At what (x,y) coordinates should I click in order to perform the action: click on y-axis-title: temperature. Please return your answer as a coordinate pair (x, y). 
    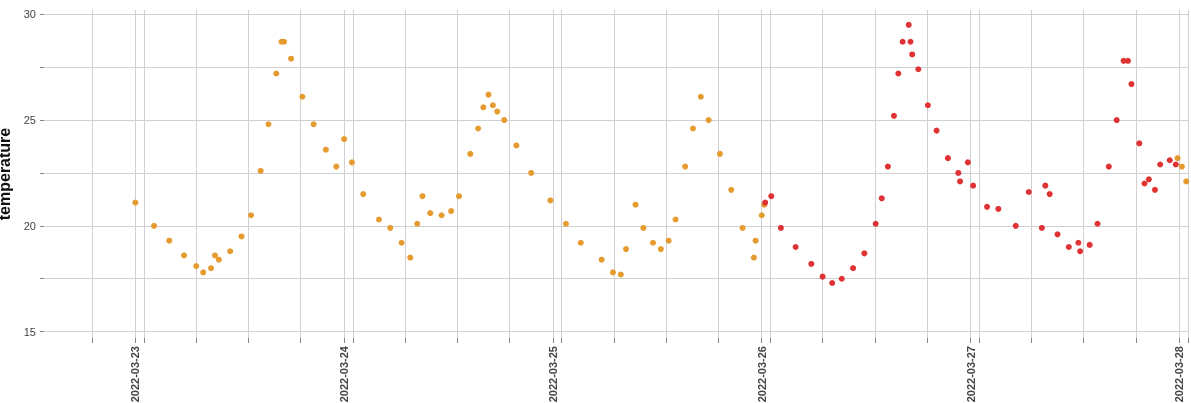
    Looking at the image, I should click on (7, 174).